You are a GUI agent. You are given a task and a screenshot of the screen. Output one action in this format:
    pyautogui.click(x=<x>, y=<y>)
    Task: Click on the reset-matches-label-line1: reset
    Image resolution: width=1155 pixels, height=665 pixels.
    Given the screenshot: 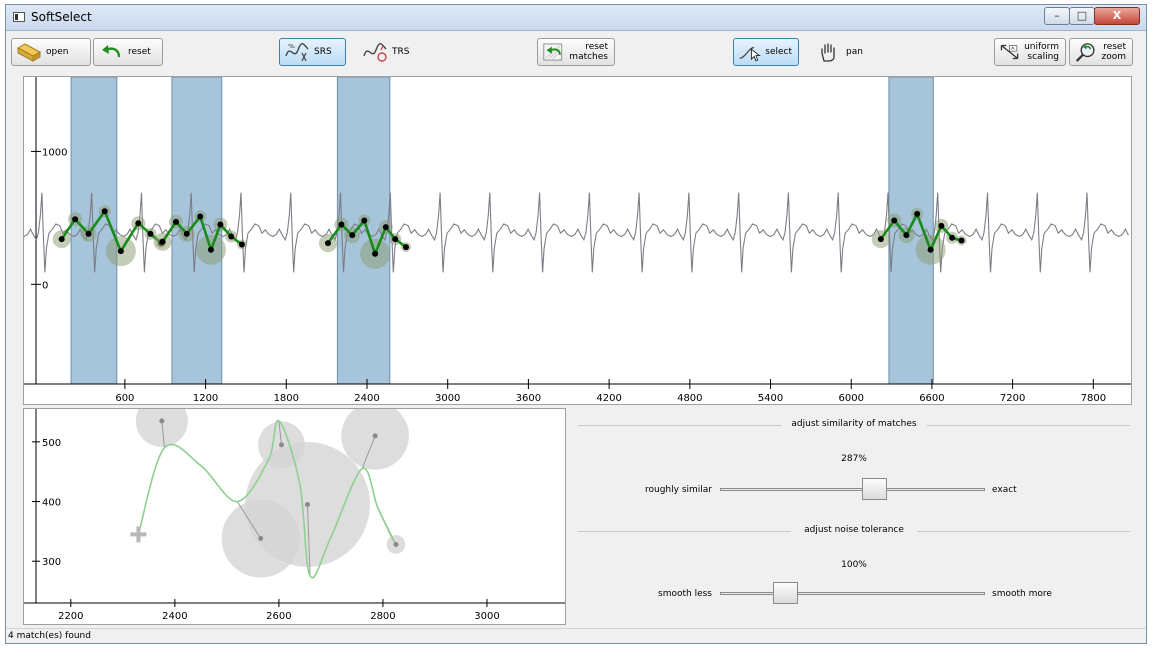 What is the action you would take?
    pyautogui.click(x=596, y=47)
    